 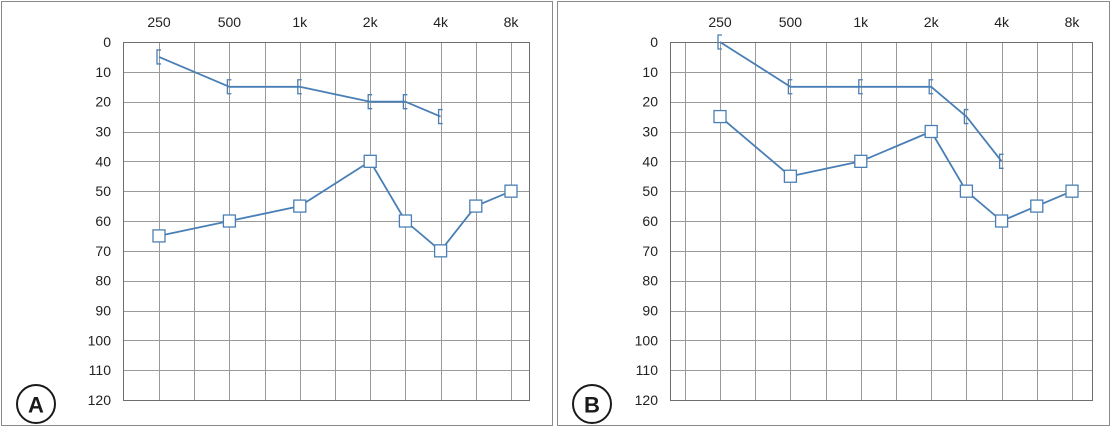 I want to click on panel-label: B, so click(x=592, y=405).